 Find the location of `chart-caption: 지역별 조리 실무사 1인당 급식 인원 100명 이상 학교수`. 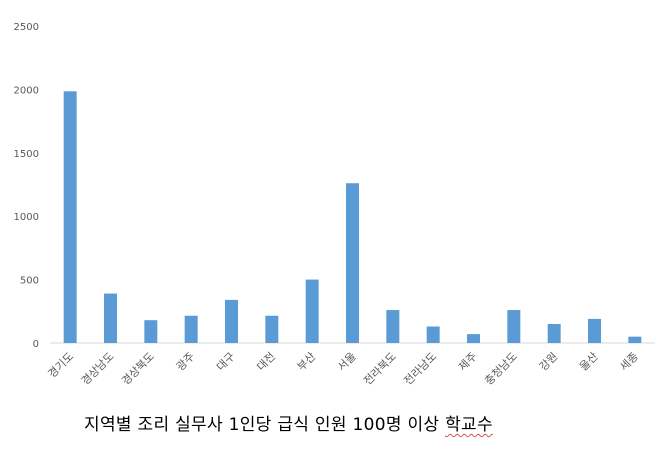

chart-caption: 지역별 조리 실무사 1인당 급식 인원 100명 이상 학교수 is located at coordinates (288, 422).